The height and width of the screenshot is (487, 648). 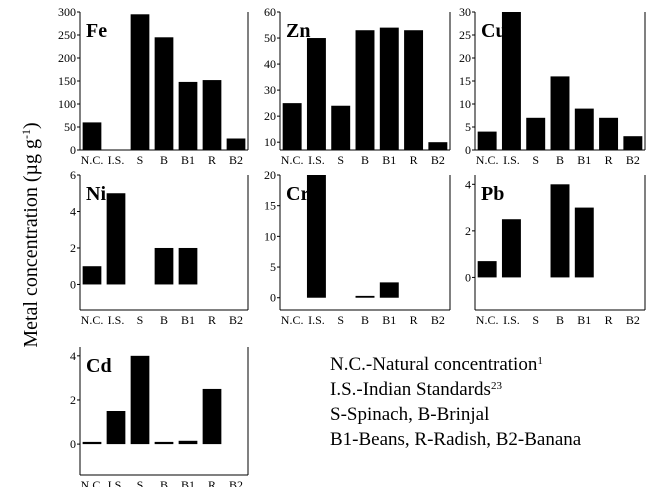 I want to click on panel-title: Fe, so click(x=96, y=31).